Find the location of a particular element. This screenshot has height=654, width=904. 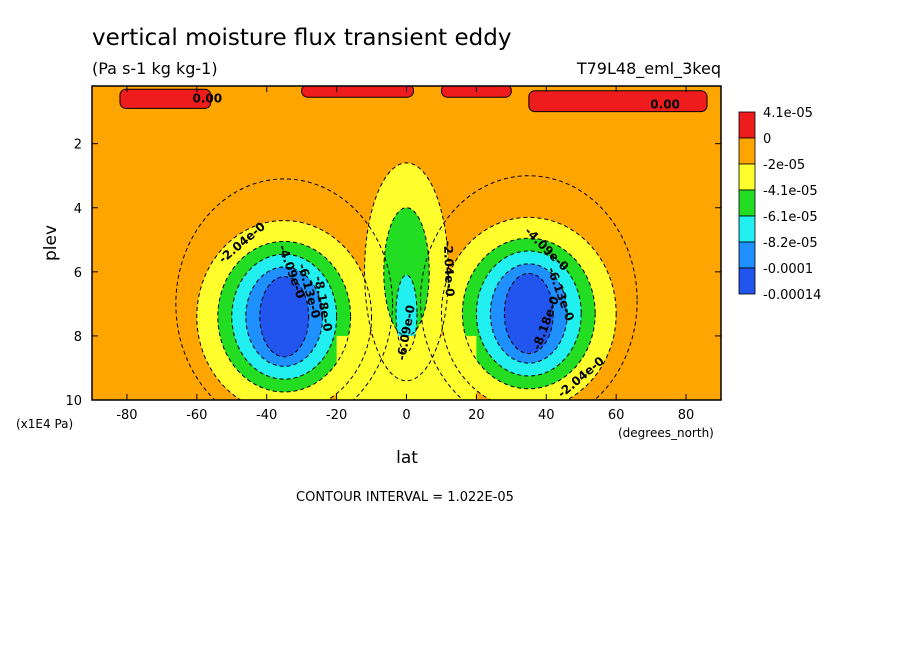

surface-band is located at coordinates (406, 367).